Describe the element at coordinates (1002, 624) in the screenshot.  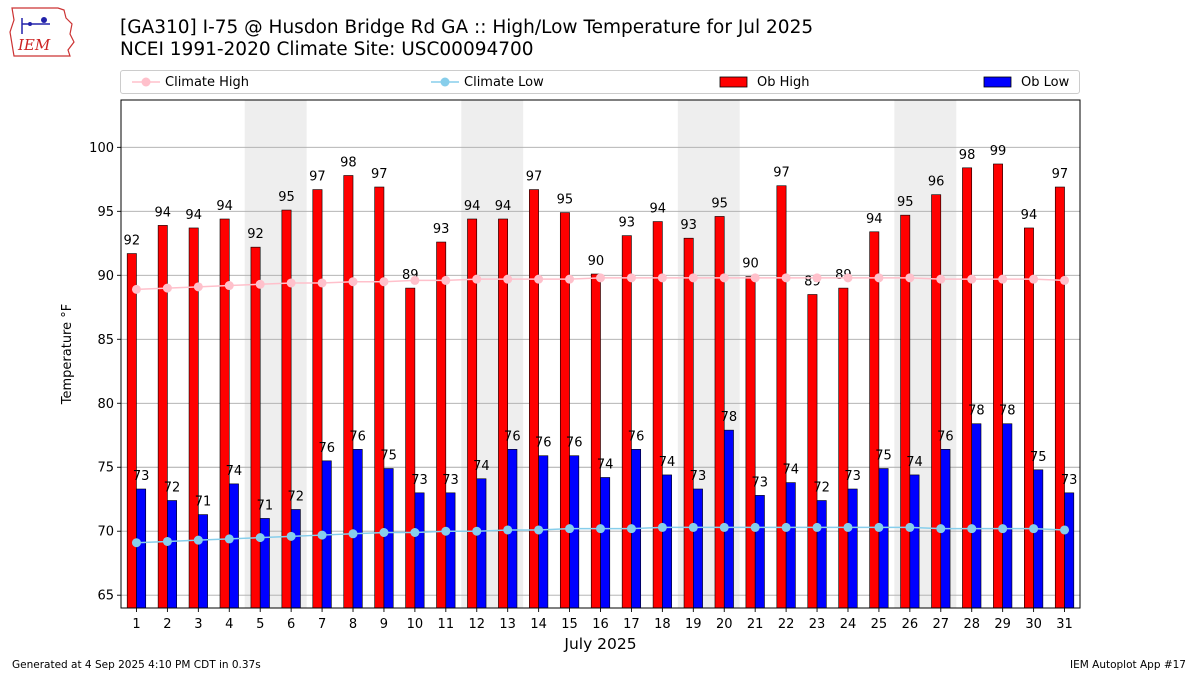
I see `x-tick-label: 29` at that location.